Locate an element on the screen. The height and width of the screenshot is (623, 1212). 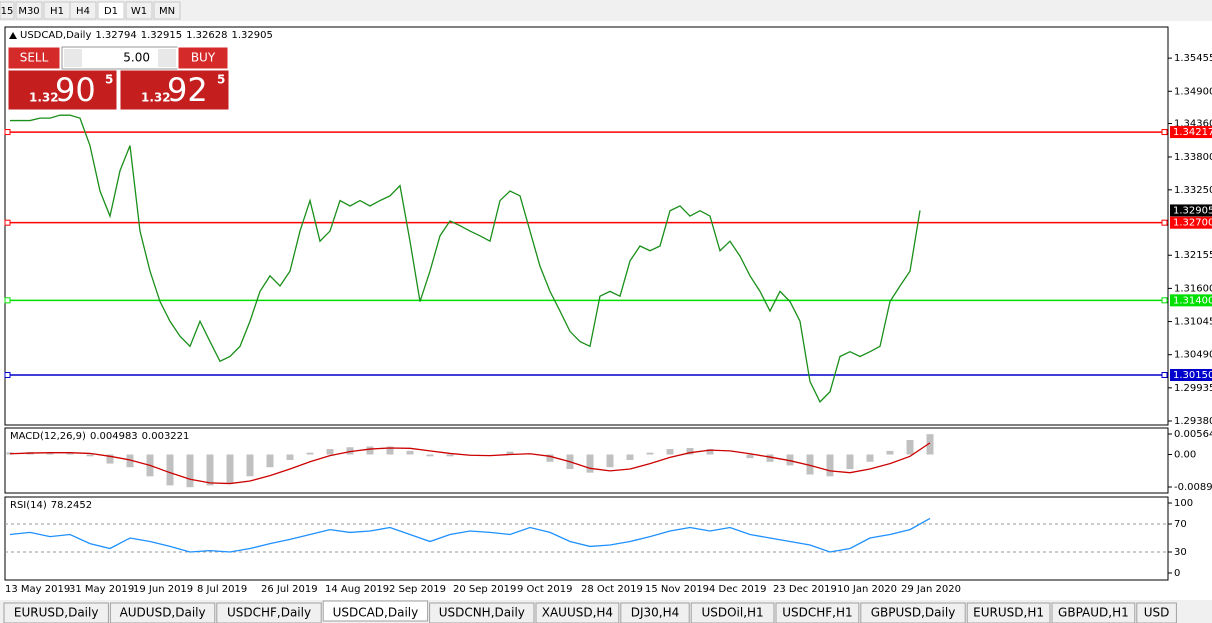
buy-button is located at coordinates (203, 58).